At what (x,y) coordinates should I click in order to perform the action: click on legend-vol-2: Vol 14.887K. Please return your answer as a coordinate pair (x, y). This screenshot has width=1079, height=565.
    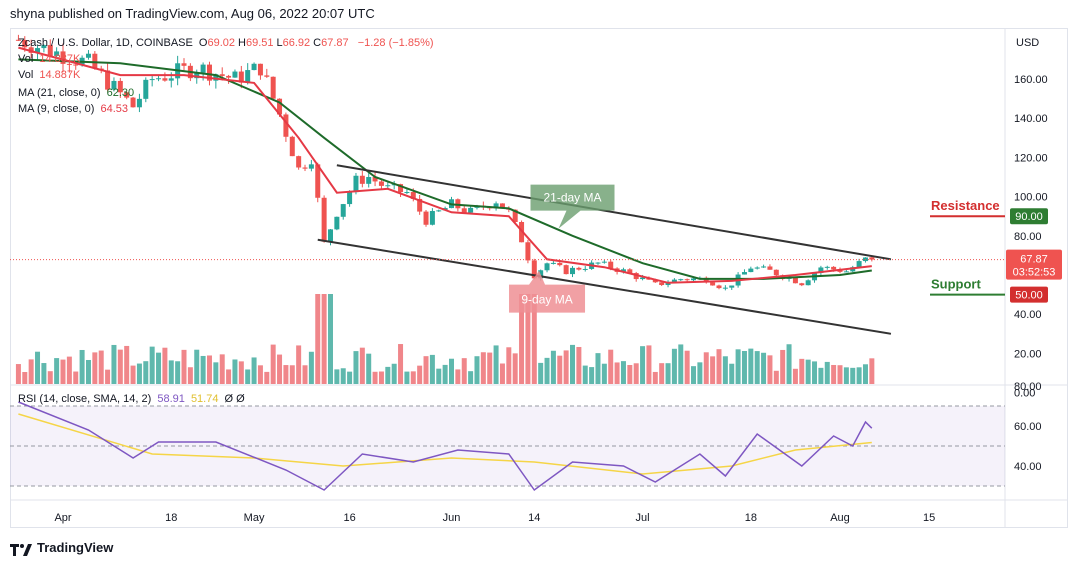
    Looking at the image, I should click on (50, 75).